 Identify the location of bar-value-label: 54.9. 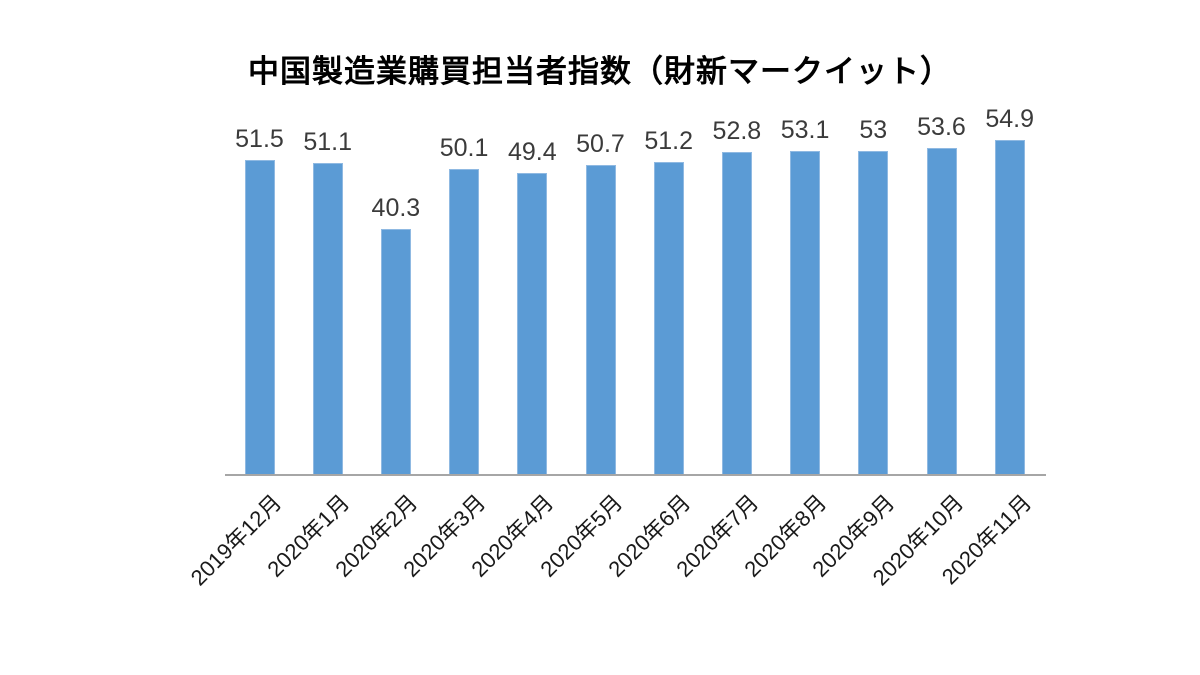
(1010, 119).